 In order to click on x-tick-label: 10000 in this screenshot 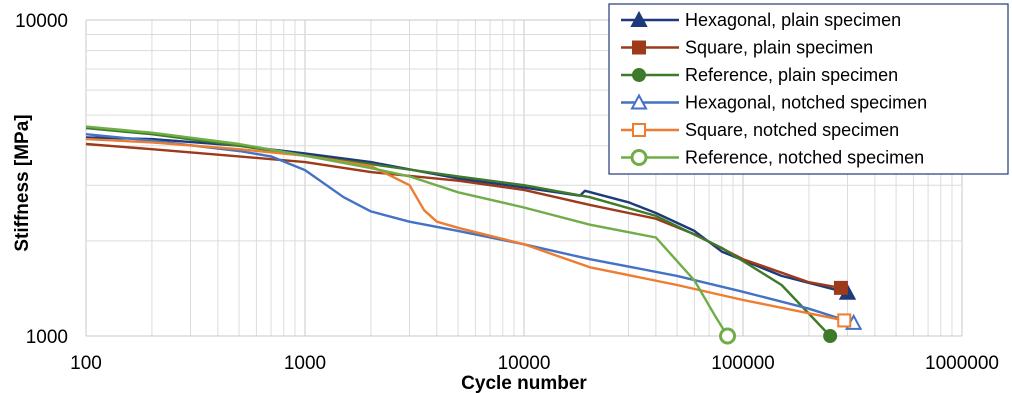, I will do `click(524, 363)`.